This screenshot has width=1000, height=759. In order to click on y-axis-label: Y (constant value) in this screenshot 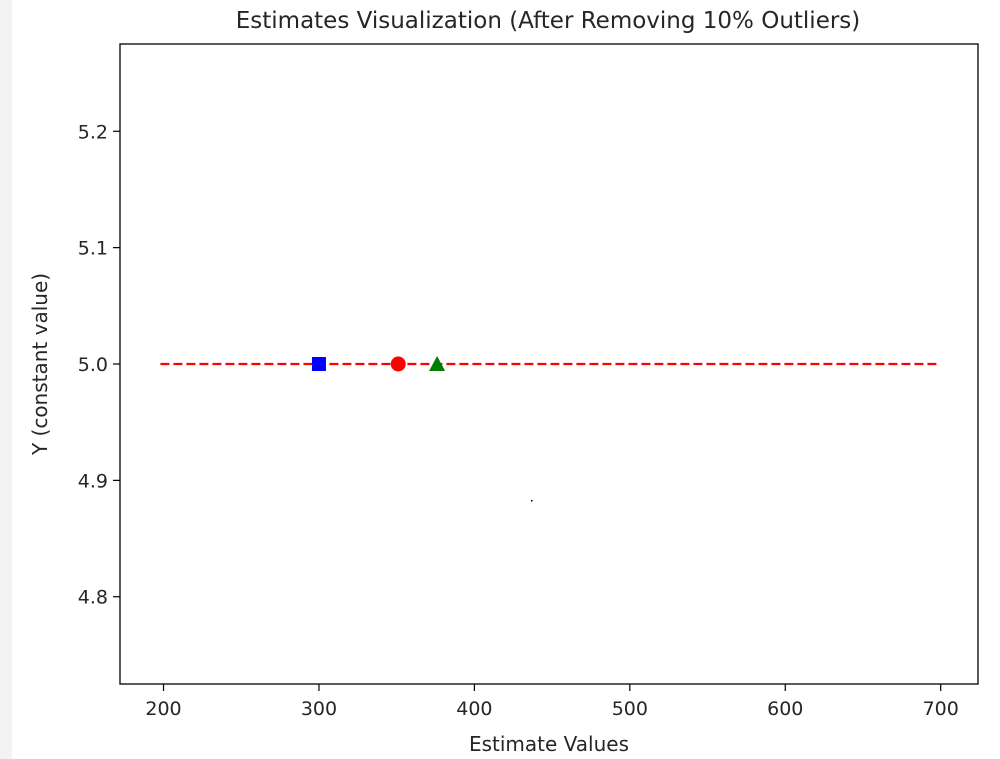, I will do `click(40, 364)`.